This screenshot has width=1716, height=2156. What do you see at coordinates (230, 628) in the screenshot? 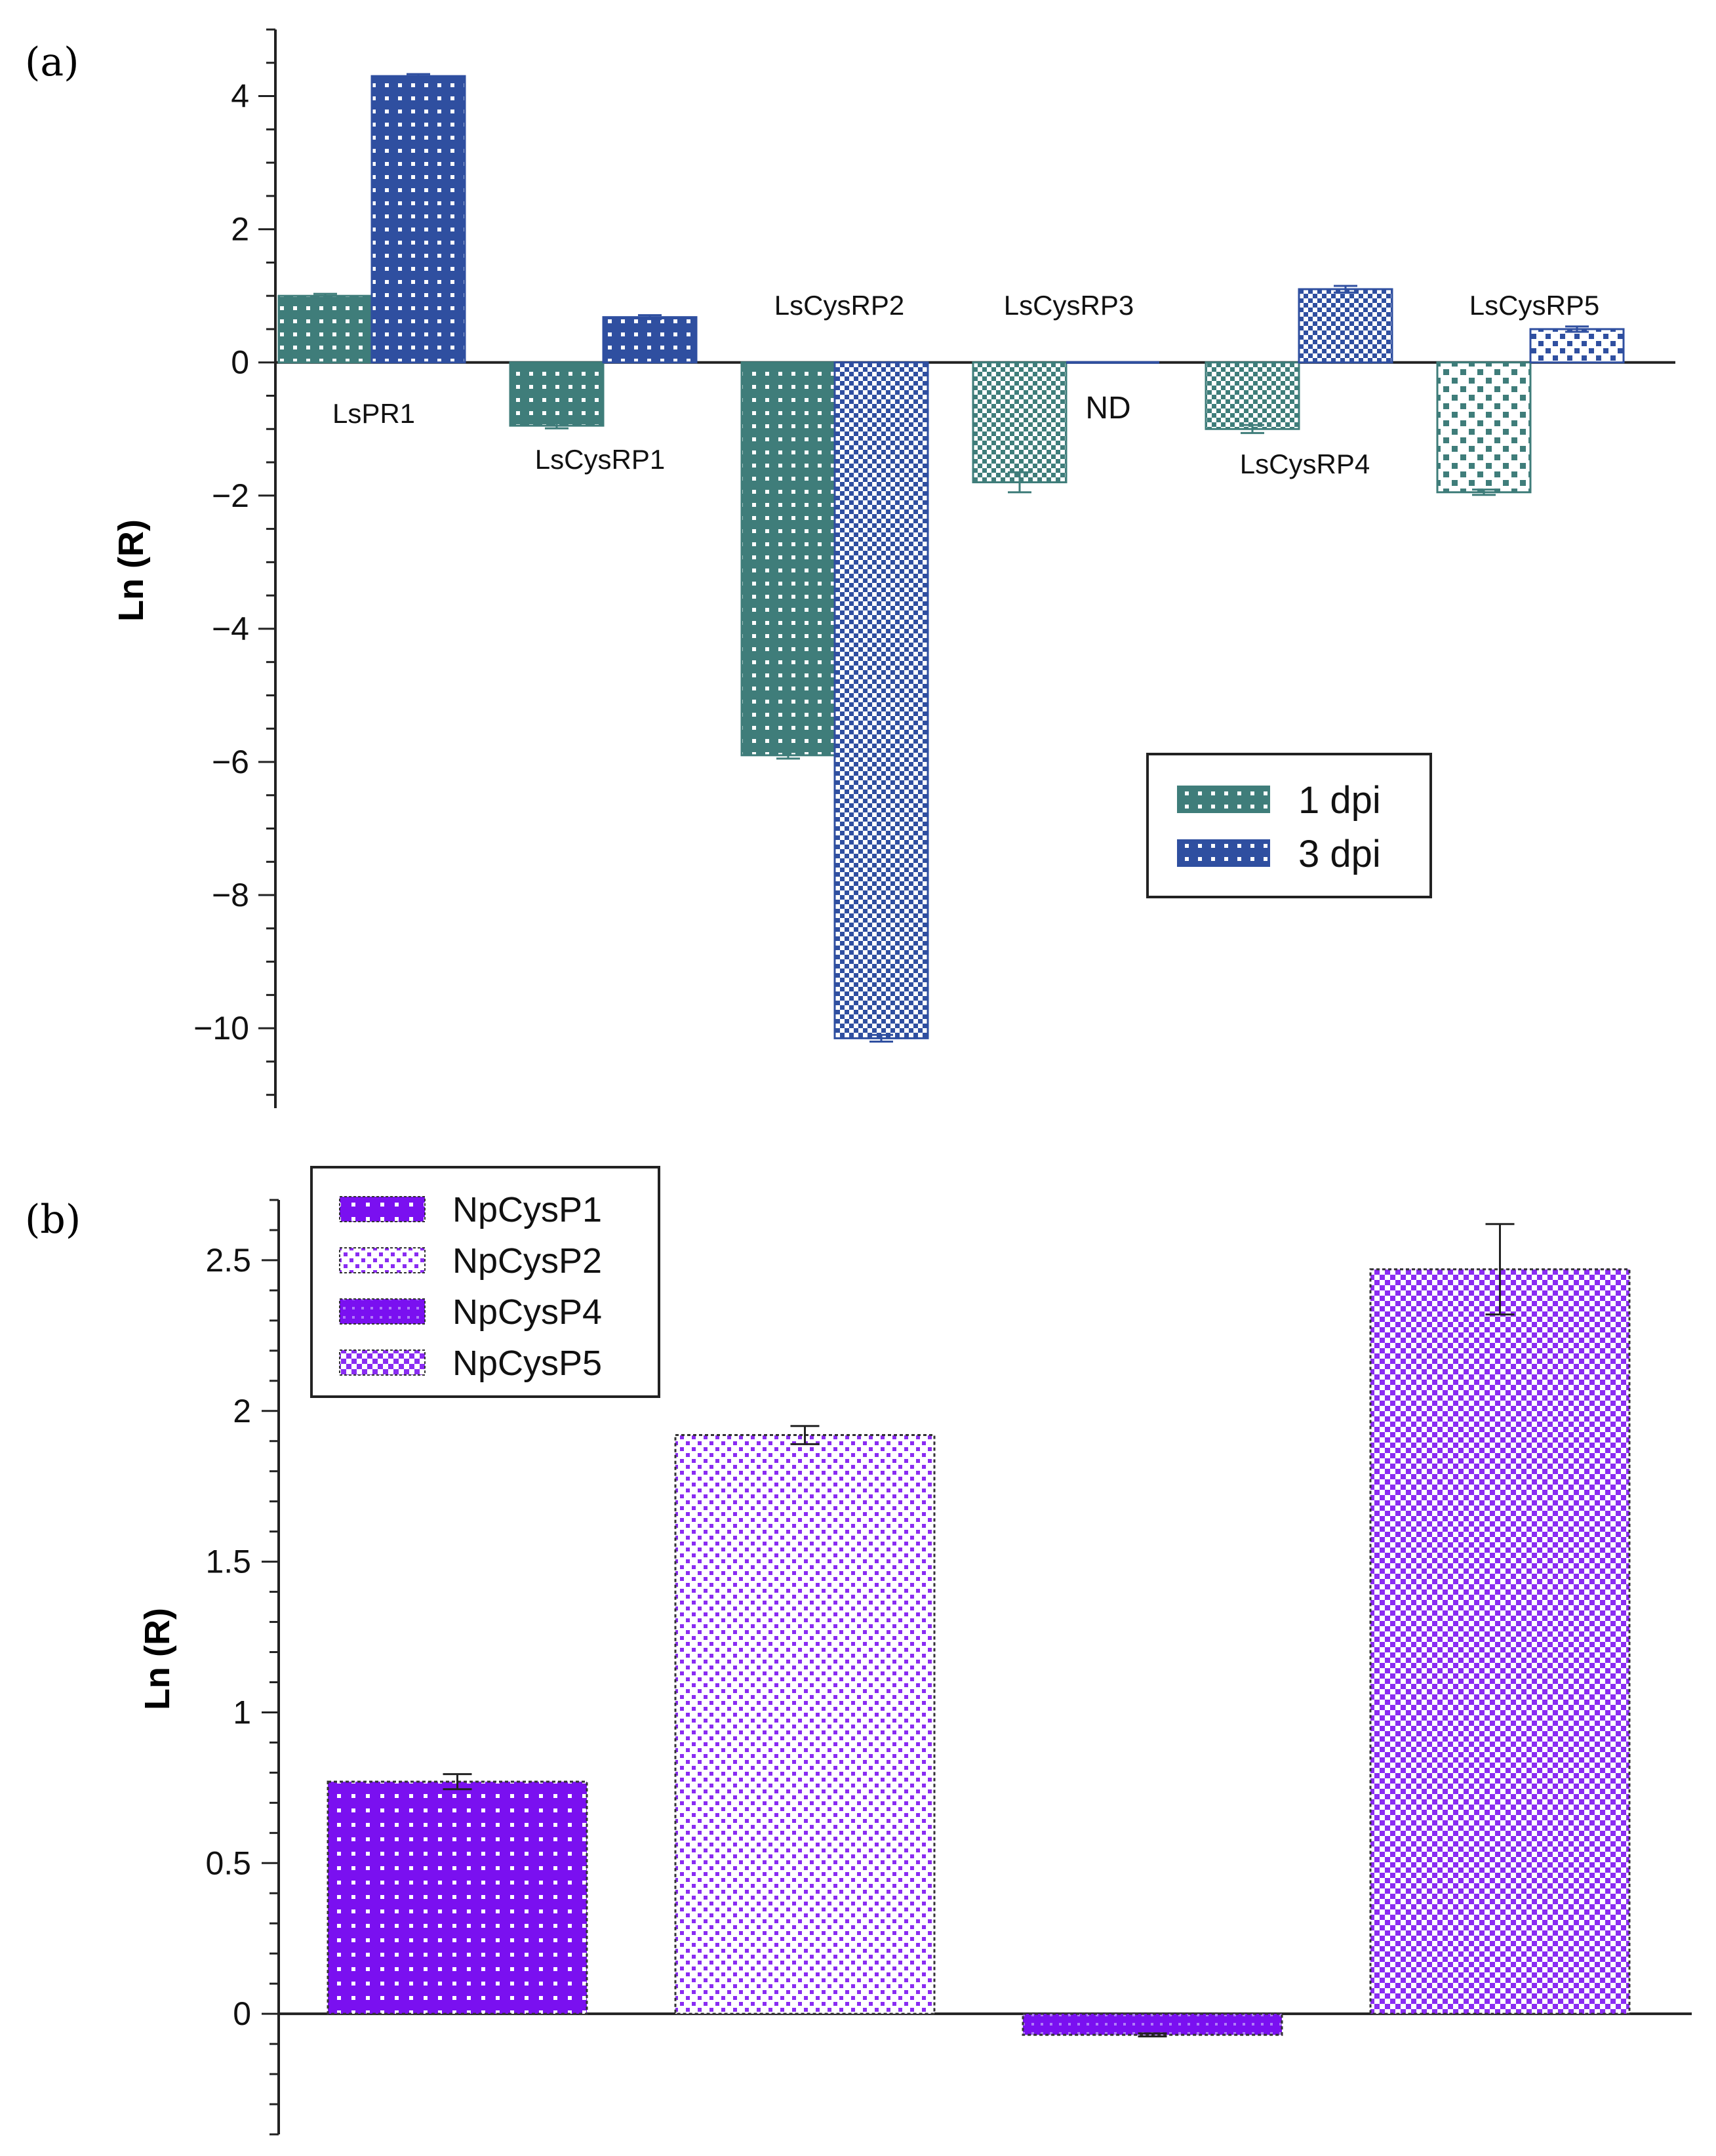
I see `y-tick-label: −4` at bounding box center [230, 628].